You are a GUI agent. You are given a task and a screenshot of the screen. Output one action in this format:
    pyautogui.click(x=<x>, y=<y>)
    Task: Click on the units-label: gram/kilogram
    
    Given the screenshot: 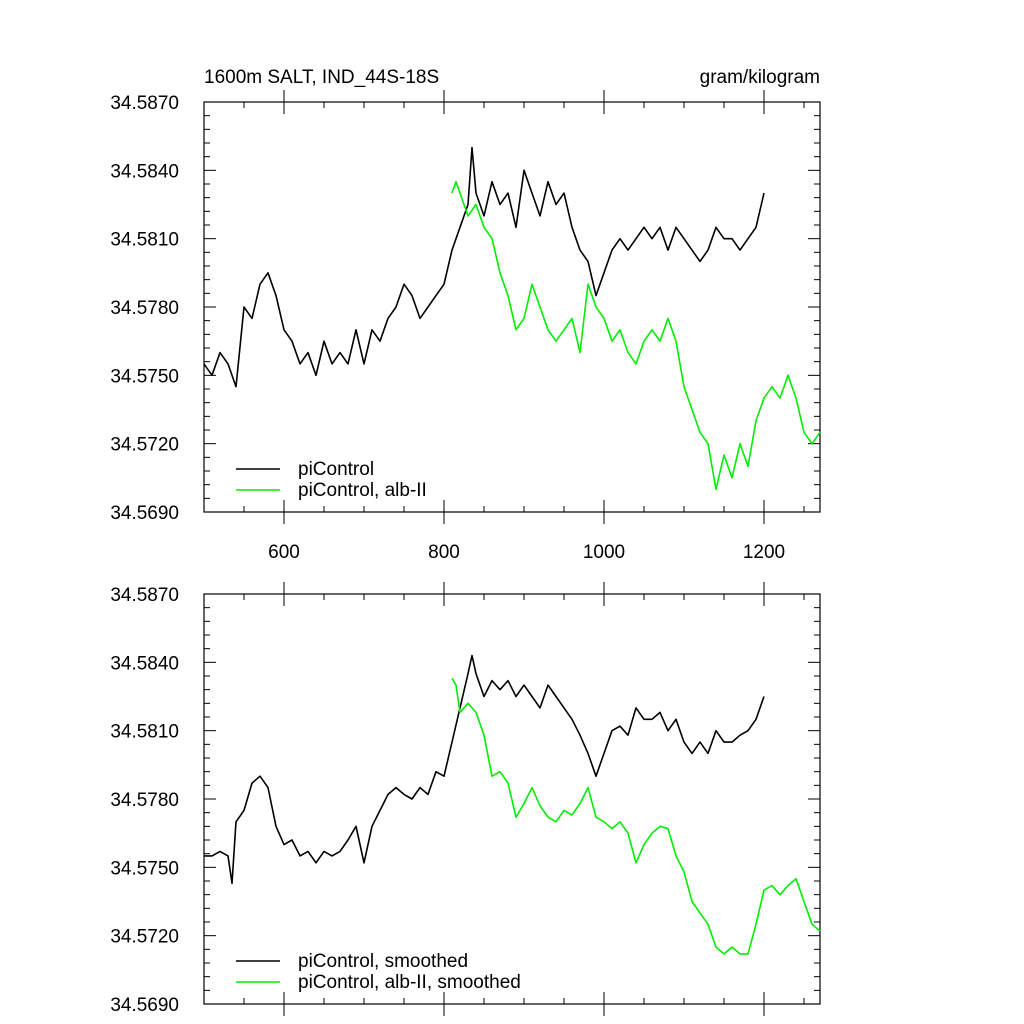 What is the action you would take?
    pyautogui.click(x=760, y=77)
    